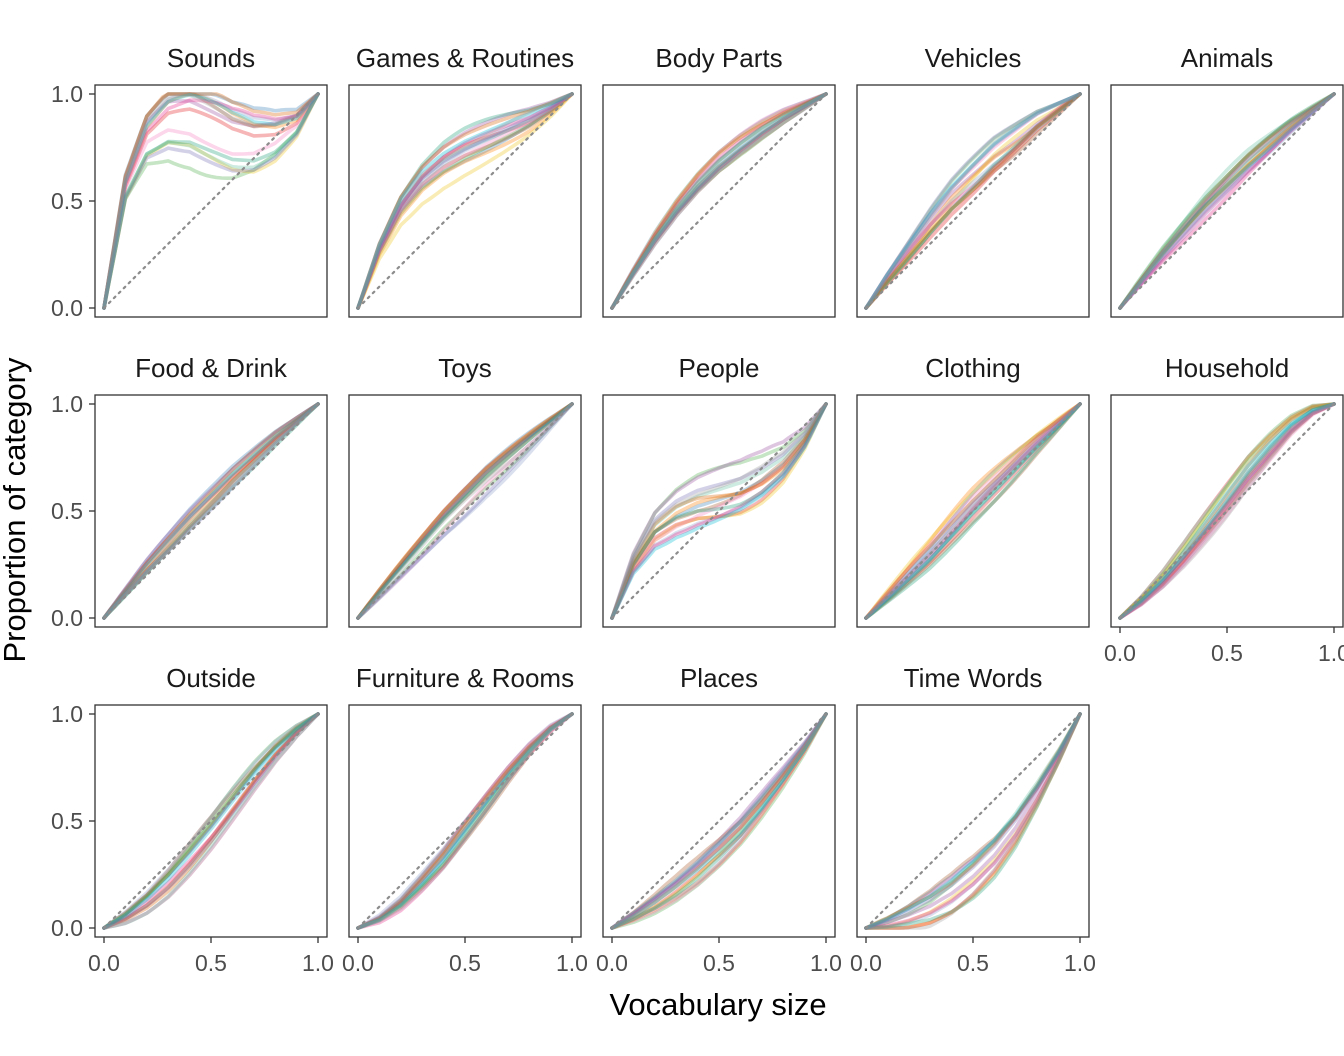 This screenshot has width=1344, height=1056. I want to click on y-tick-label: 0.0, so click(67, 928).